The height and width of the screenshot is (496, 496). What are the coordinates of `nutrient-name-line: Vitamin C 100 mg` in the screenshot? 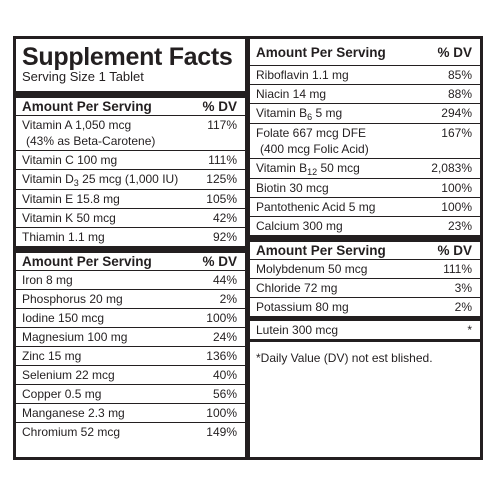 It's located at (70, 160).